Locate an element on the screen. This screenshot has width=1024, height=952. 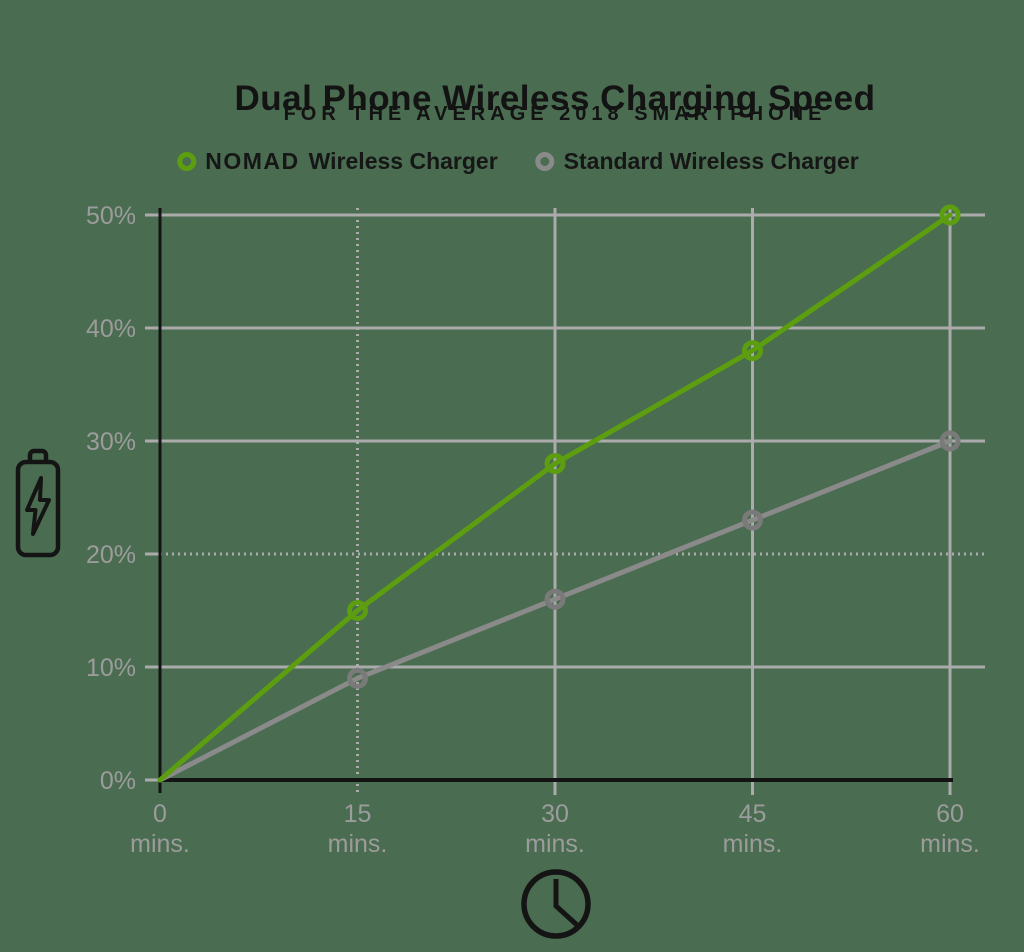
page-title: Dual Phone Wireless Charging Speed is located at coordinates (555, 99).